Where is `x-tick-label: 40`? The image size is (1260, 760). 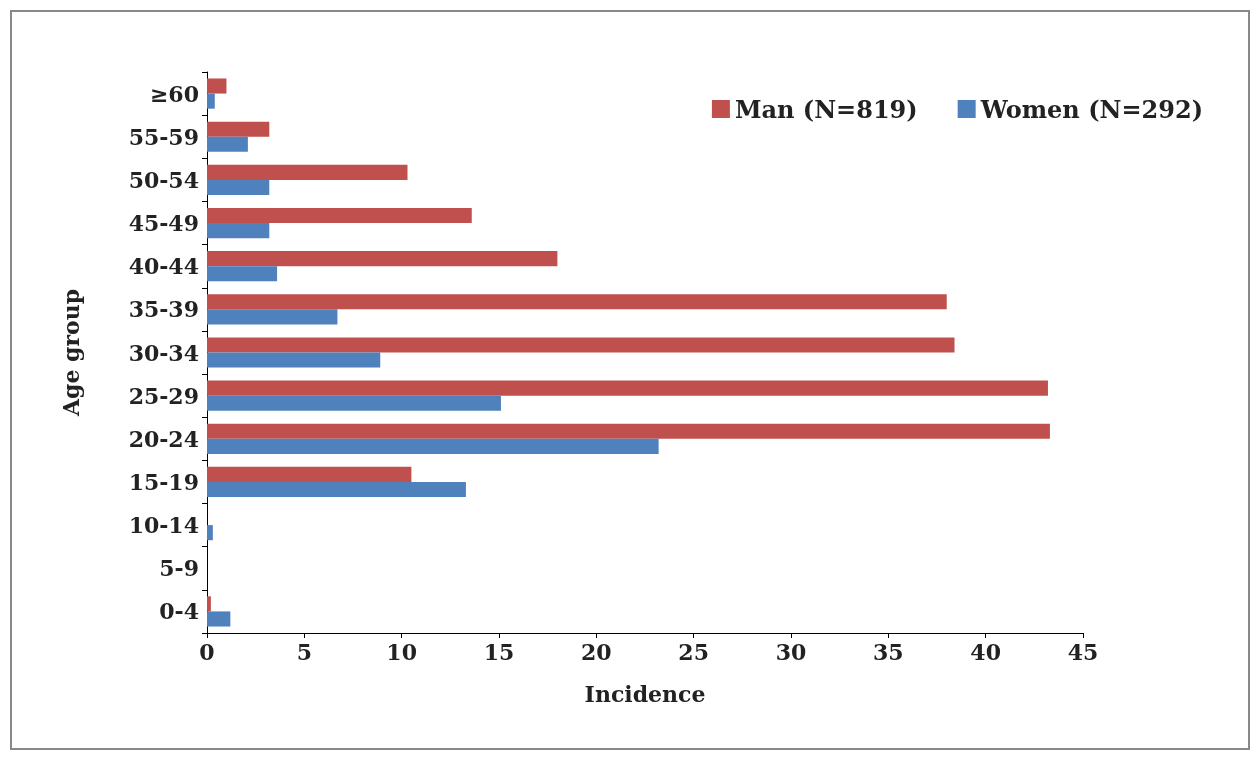 x-tick-label: 40 is located at coordinates (985, 652).